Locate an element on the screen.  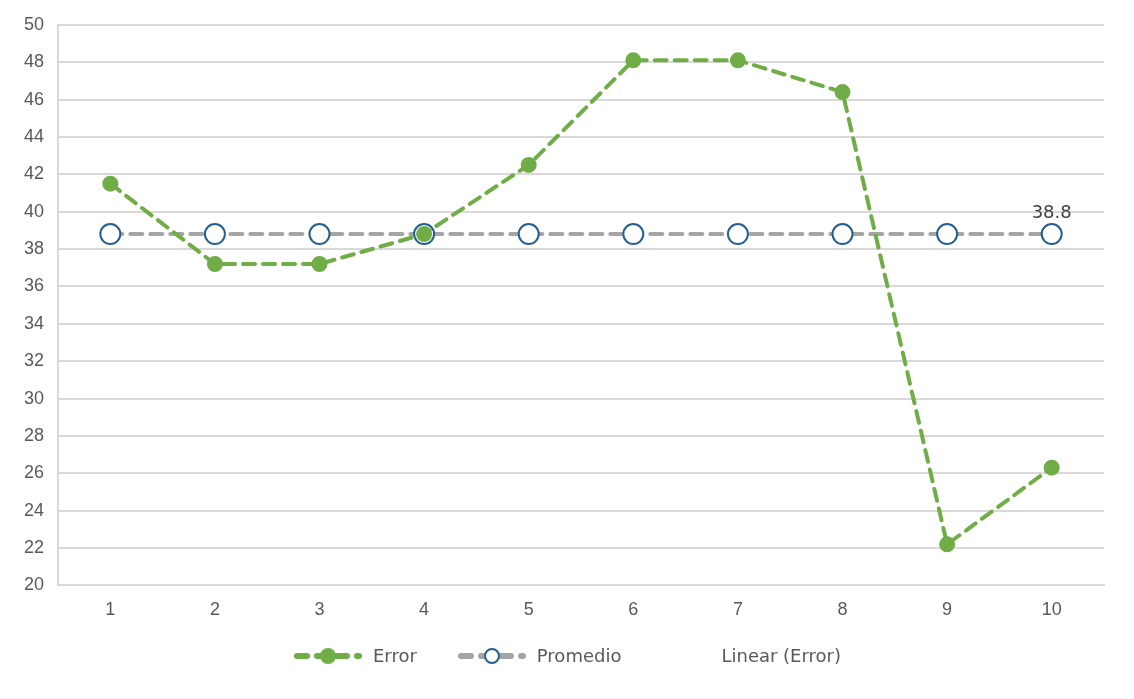
y-tick-label: 28 is located at coordinates (34, 434).